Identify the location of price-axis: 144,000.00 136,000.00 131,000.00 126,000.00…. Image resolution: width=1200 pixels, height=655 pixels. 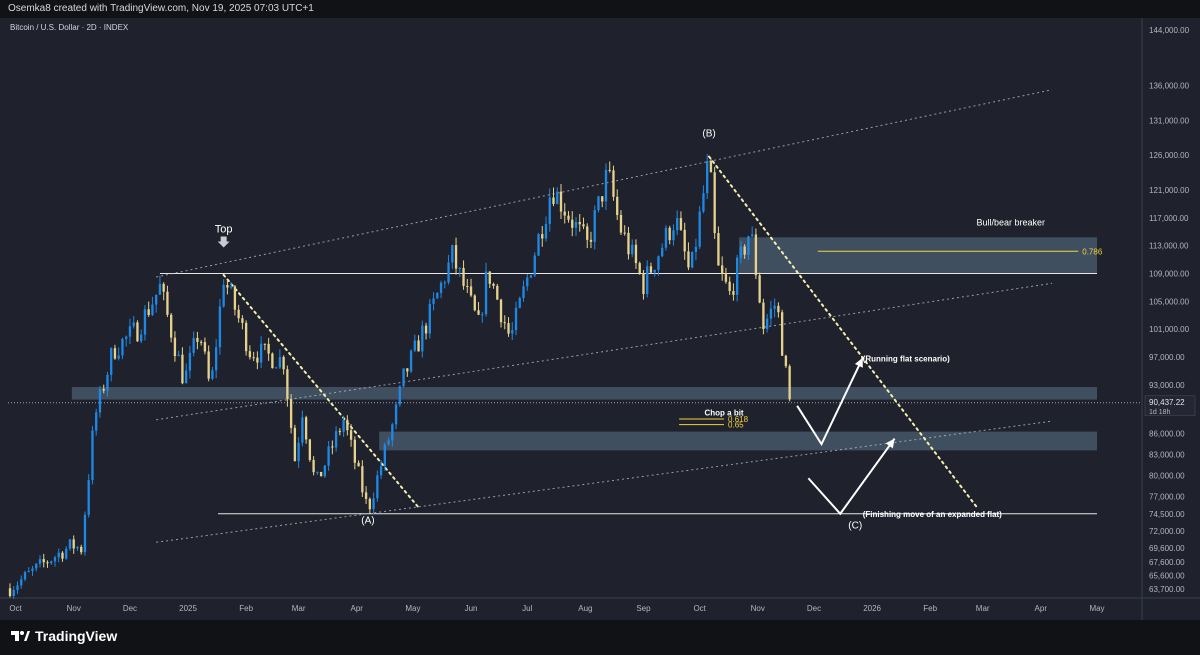
(1170, 310).